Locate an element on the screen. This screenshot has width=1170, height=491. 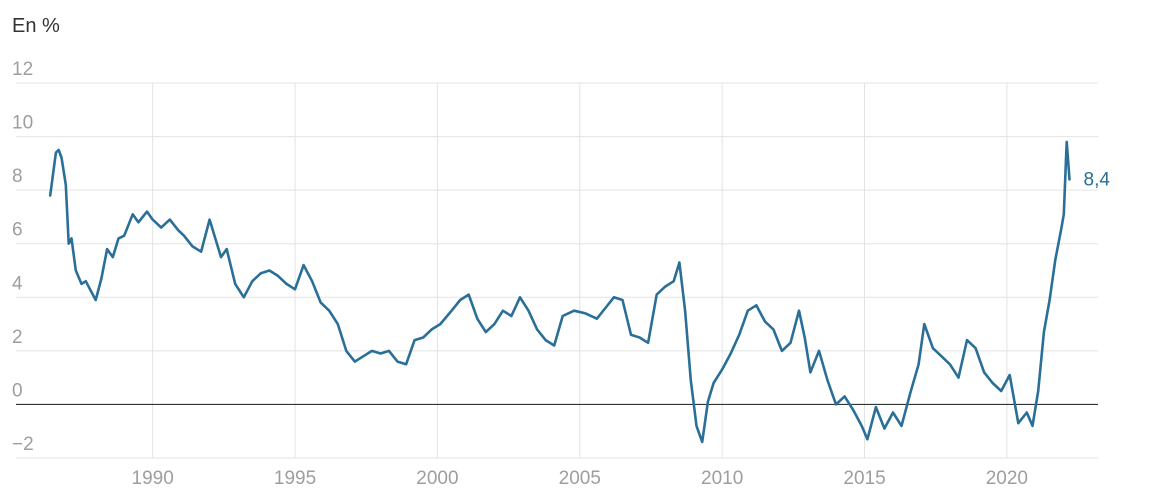
y-tick-label: 12 is located at coordinates (22, 69).